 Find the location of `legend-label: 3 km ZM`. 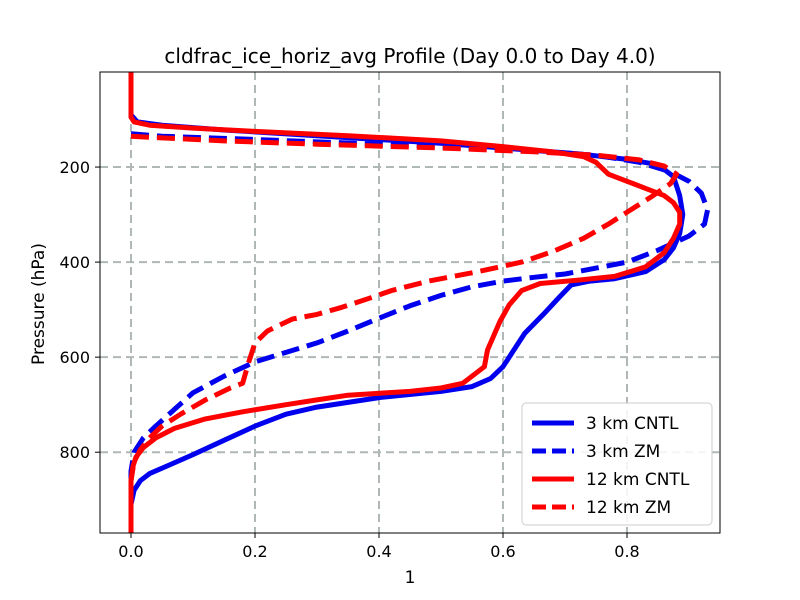

legend-label: 3 km ZM is located at coordinates (623, 452).